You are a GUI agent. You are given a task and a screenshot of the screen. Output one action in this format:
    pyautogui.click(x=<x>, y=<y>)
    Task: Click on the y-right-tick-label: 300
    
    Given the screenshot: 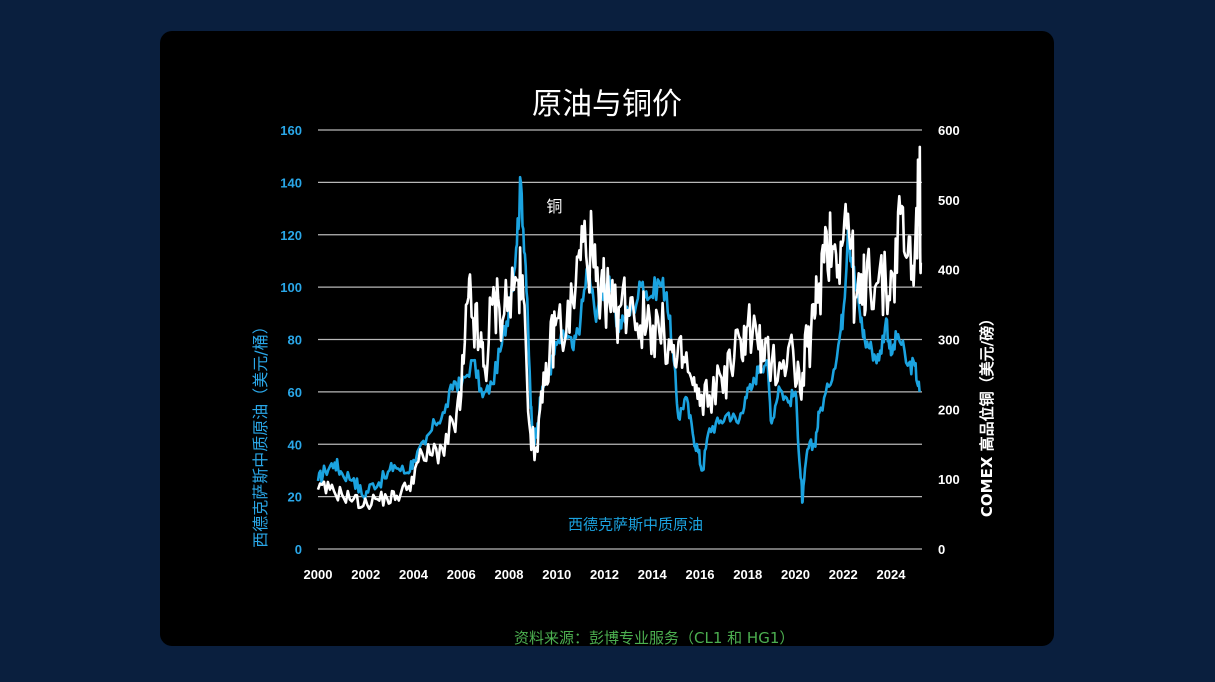 What is the action you would take?
    pyautogui.click(x=949, y=340)
    